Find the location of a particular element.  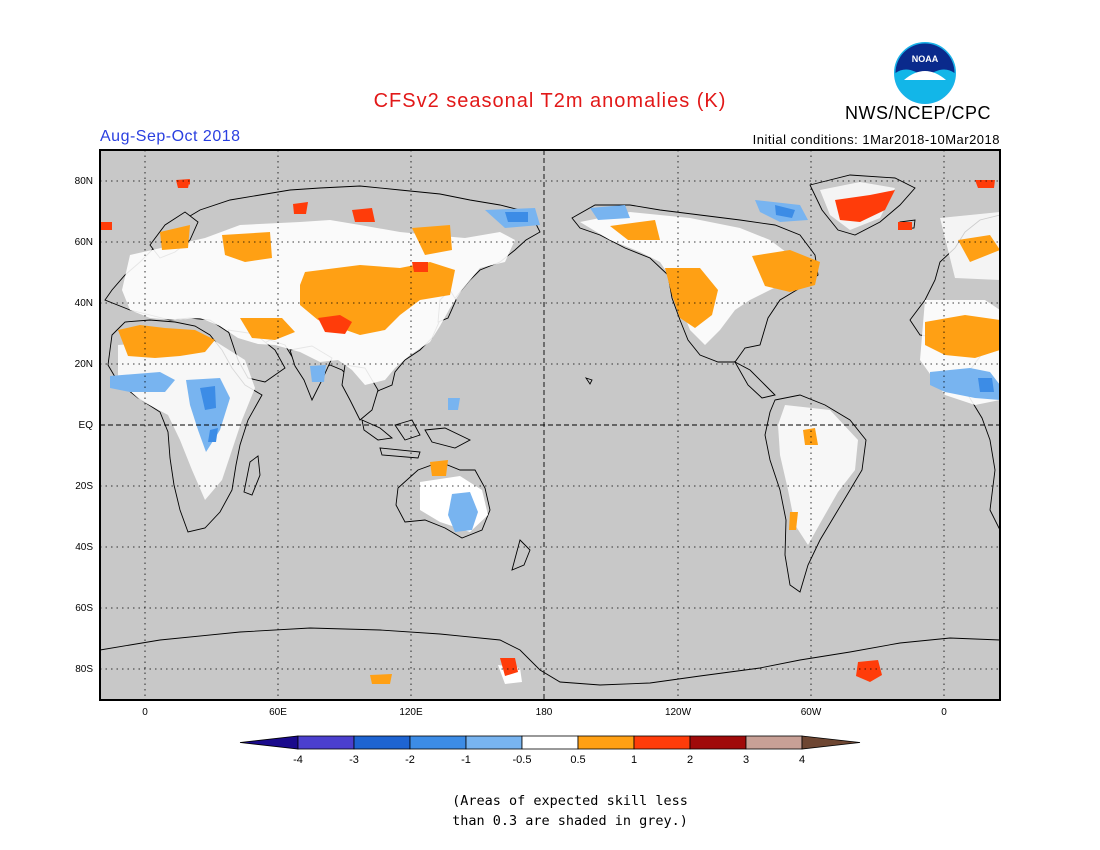

color-scale-tick-label: -1 is located at coordinates (466, 760).